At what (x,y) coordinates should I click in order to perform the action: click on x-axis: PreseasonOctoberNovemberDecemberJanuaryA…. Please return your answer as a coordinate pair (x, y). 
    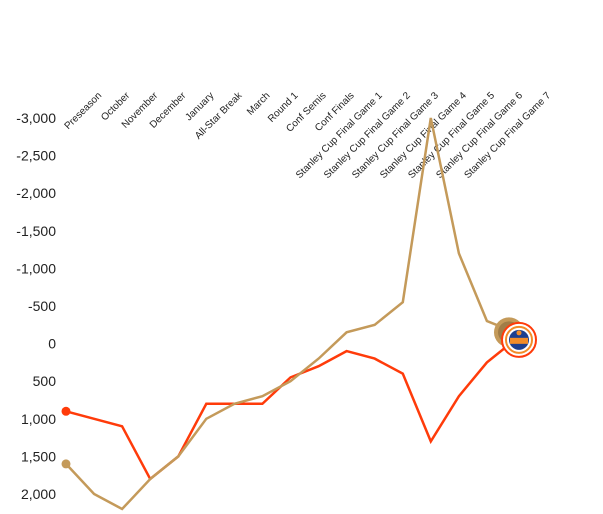
    Looking at the image, I should click on (308, 135).